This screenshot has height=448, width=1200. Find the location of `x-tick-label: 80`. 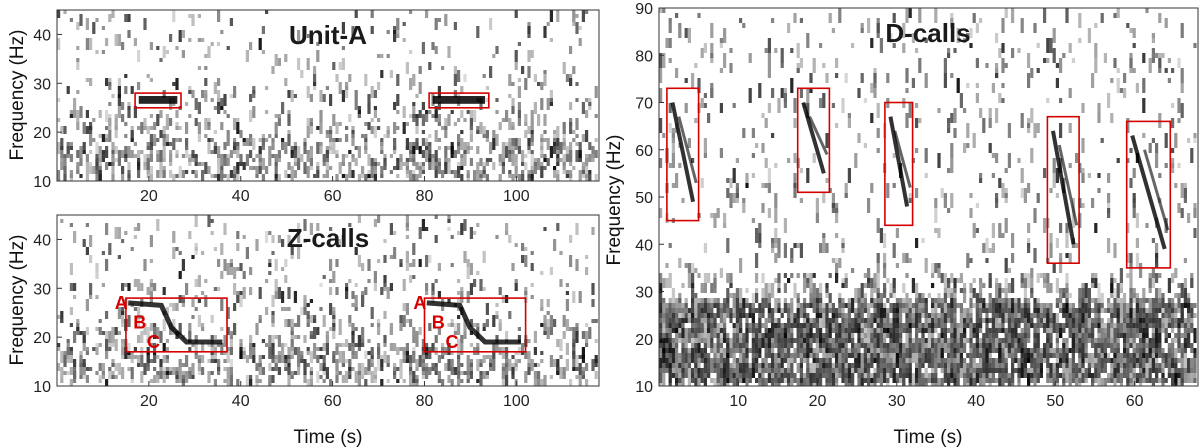

x-tick-label: 80 is located at coordinates (425, 401).